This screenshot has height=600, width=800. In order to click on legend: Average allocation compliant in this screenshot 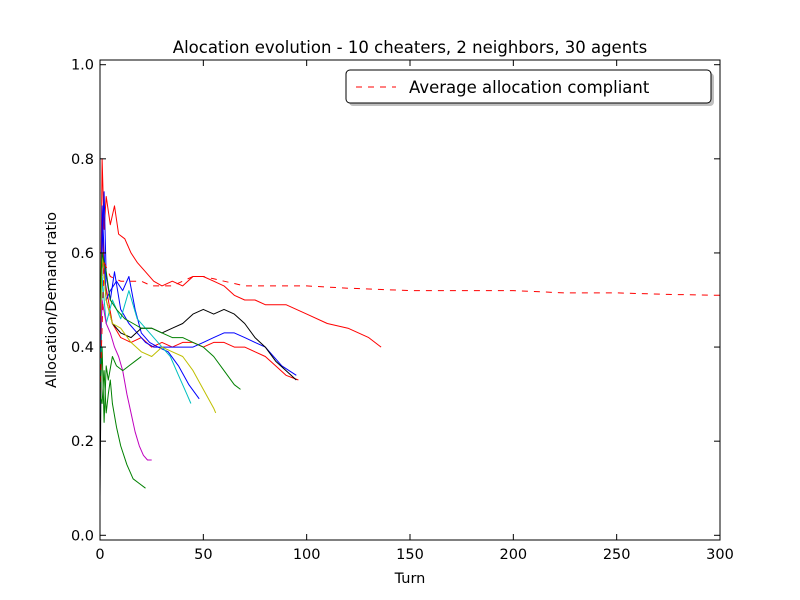, I will do `click(529, 87)`.